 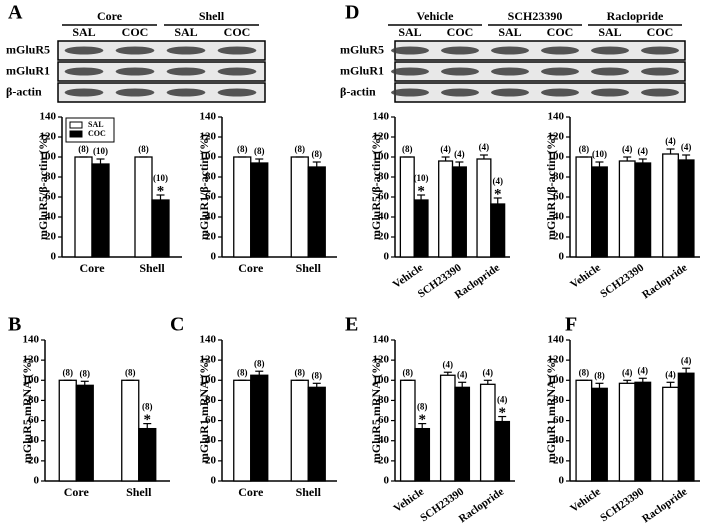 What do you see at coordinates (635, 16) in the screenshot?
I see `blot-group-label: Raclopride` at bounding box center [635, 16].